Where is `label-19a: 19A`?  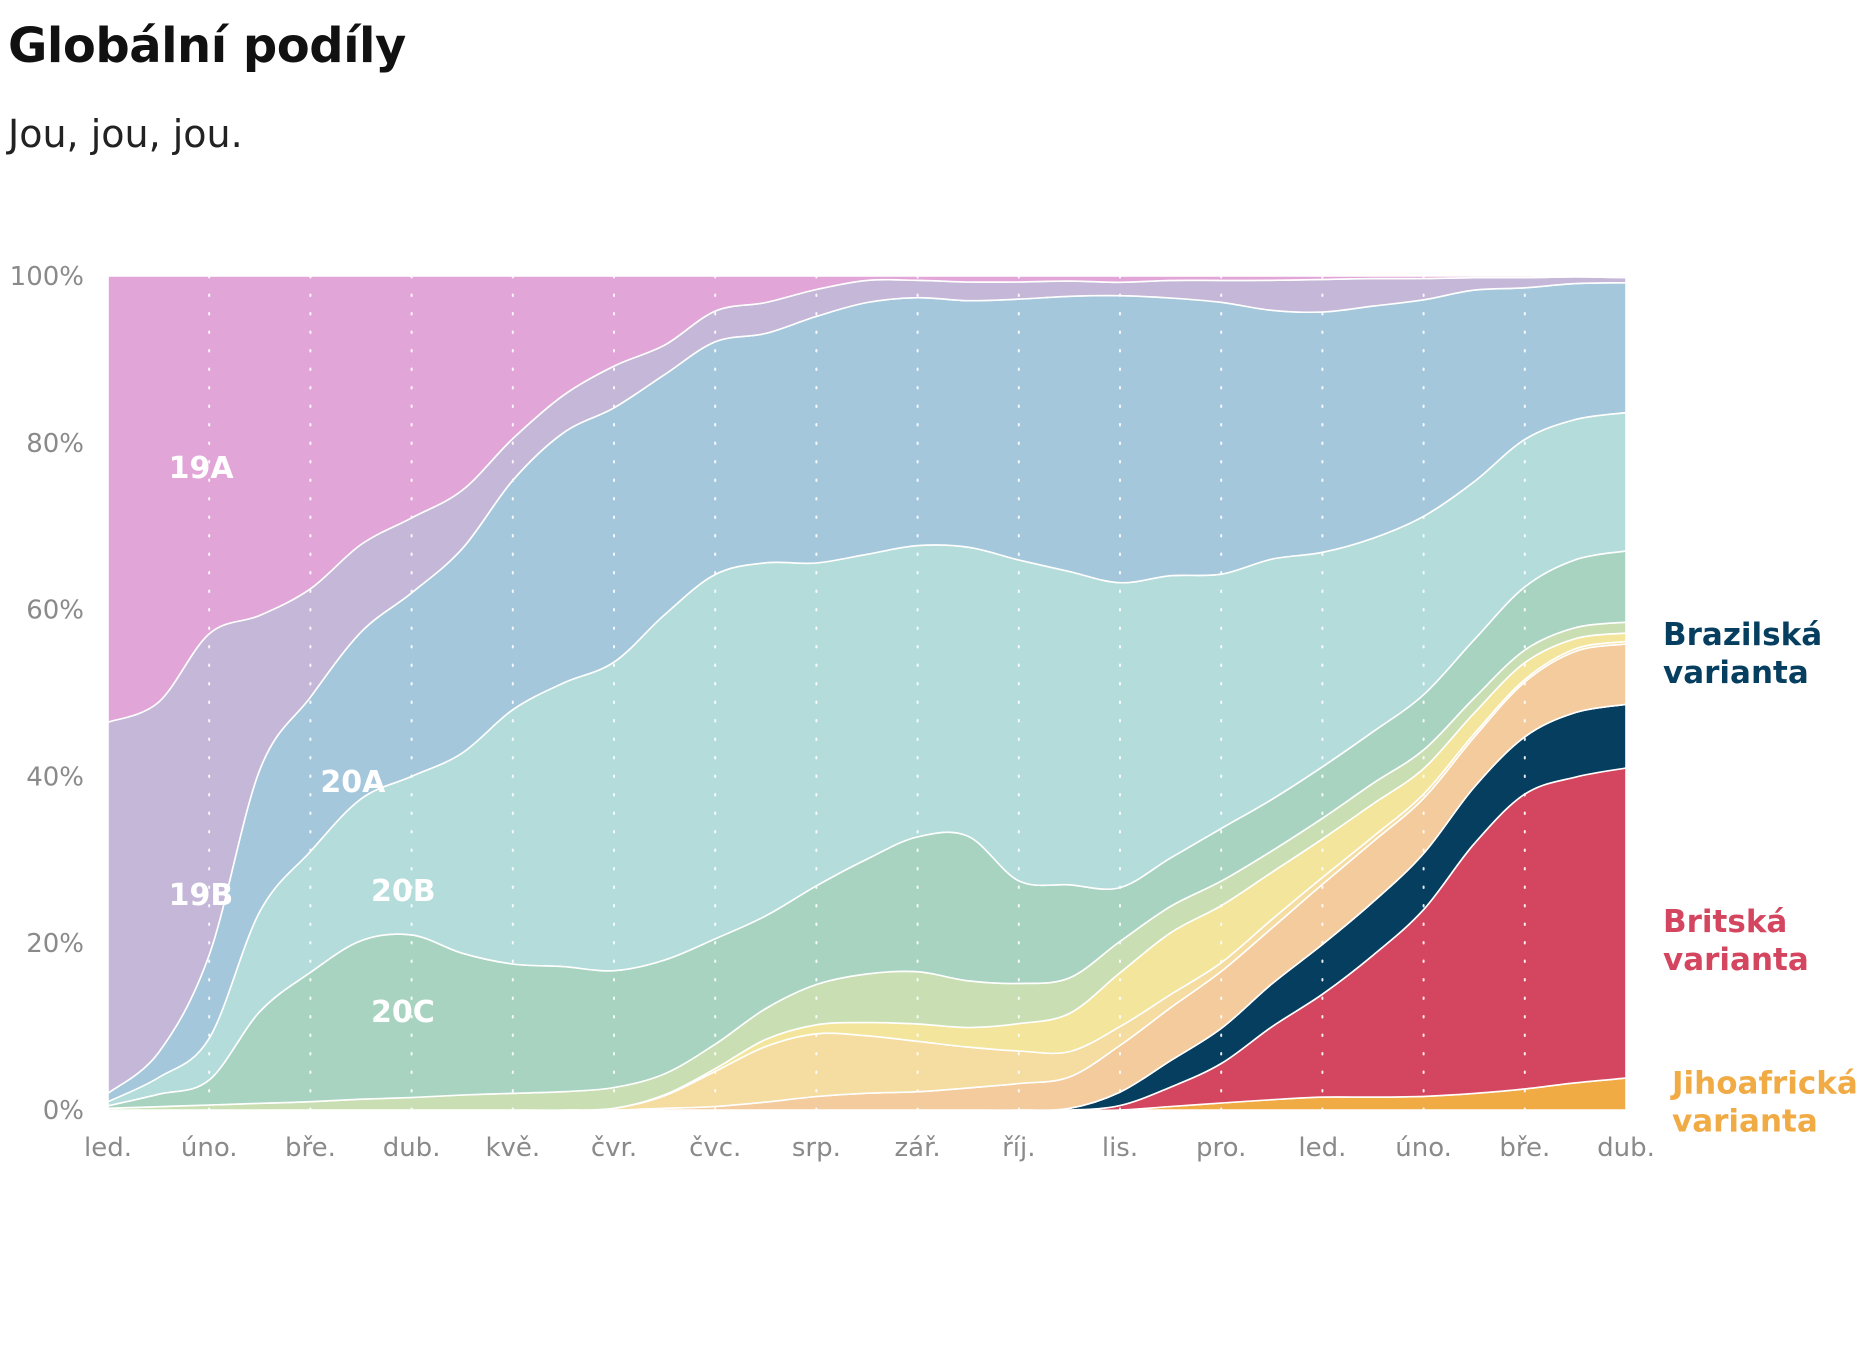
label-19a: 19A is located at coordinates (202, 468).